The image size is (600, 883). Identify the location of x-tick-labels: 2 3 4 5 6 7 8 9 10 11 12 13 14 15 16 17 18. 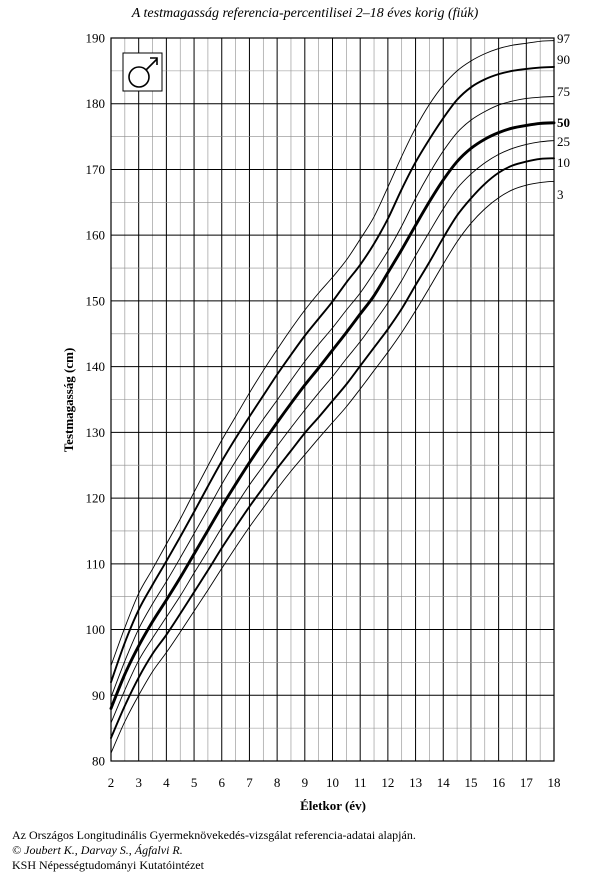
(334, 782).